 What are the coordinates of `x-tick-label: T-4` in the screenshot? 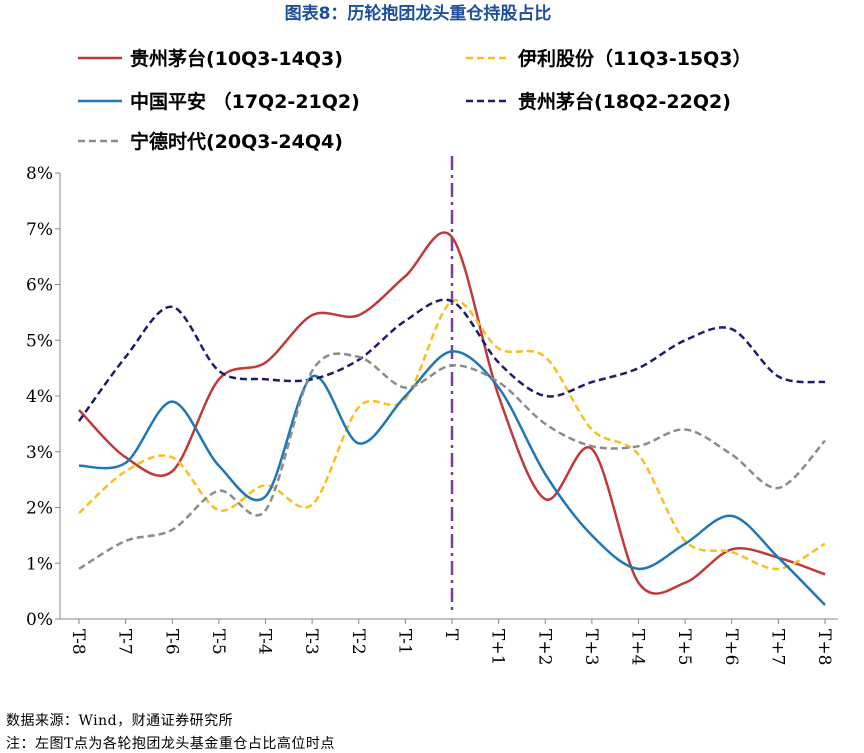 It's located at (265, 642).